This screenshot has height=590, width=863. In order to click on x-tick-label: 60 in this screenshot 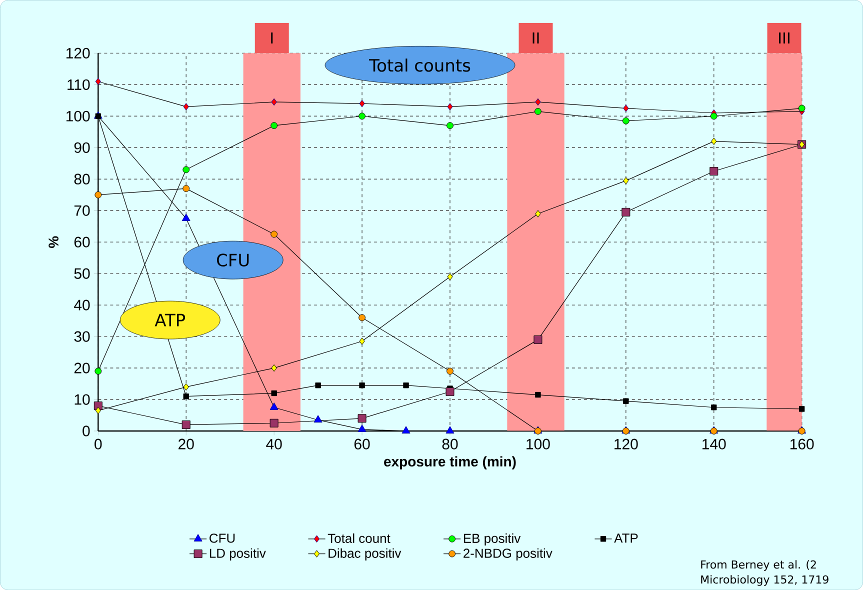, I will do `click(362, 444)`.